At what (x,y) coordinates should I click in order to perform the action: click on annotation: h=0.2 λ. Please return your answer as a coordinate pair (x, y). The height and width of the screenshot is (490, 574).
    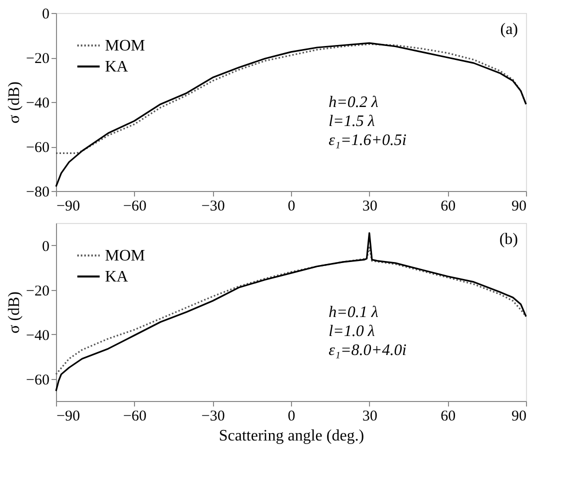
    Looking at the image, I should click on (353, 102).